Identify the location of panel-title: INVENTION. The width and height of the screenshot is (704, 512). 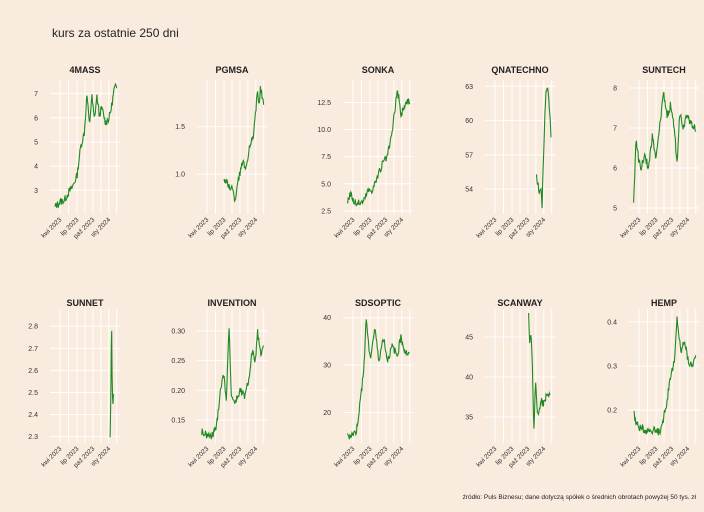
(231, 303).